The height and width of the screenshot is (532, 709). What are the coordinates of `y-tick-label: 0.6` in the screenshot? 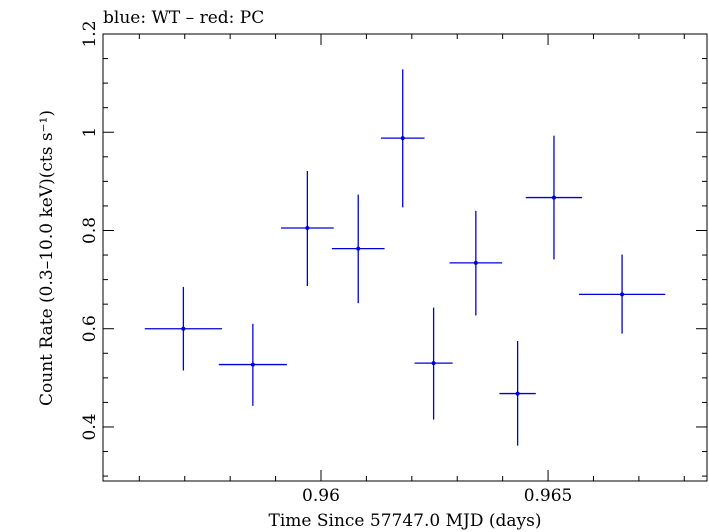 It's located at (90, 328).